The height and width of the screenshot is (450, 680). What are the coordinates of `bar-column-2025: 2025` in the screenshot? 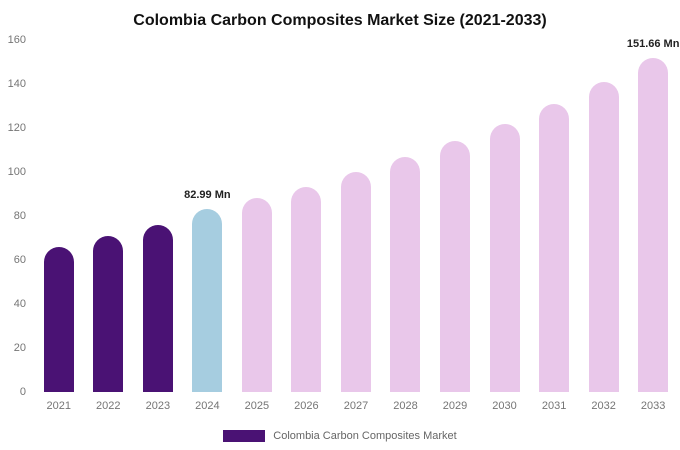 It's located at (257, 226).